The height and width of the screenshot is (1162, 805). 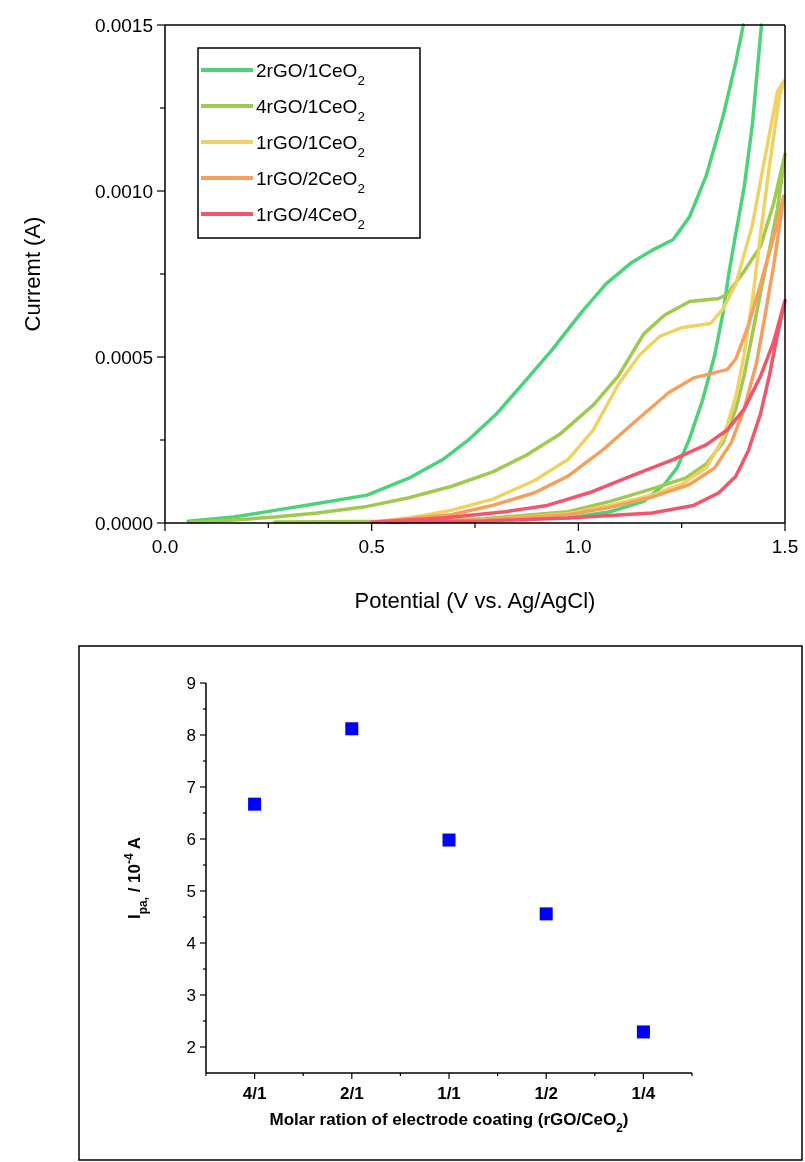 What do you see at coordinates (254, 1093) in the screenshot?
I see `x-tick-label: 4/1` at bounding box center [254, 1093].